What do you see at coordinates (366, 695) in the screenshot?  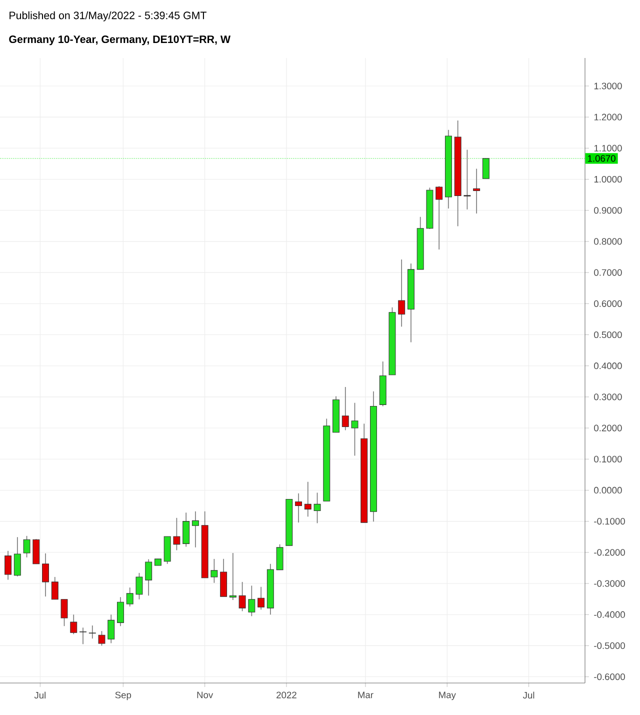 I see `x-tick-label: Mar` at bounding box center [366, 695].